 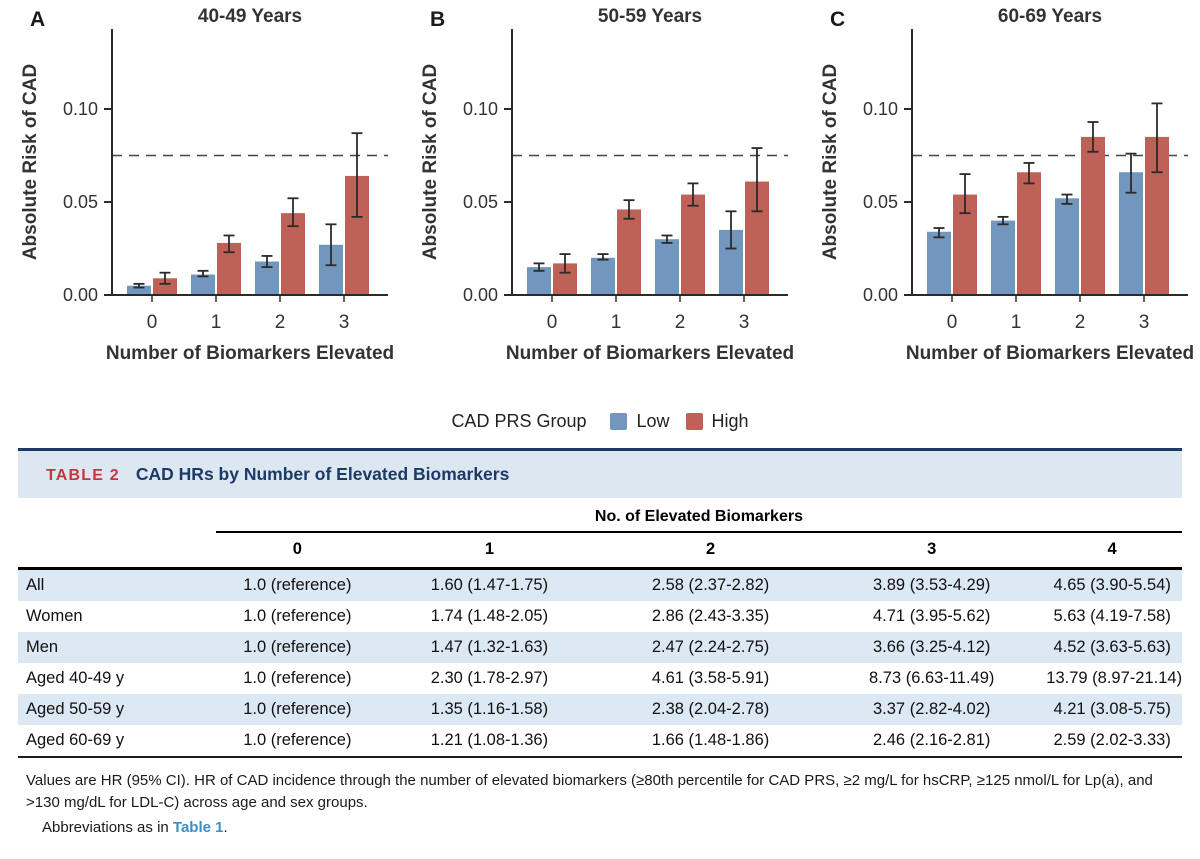 I want to click on hr-cell: 4.65 (3.90-5.54), so click(x=1112, y=585).